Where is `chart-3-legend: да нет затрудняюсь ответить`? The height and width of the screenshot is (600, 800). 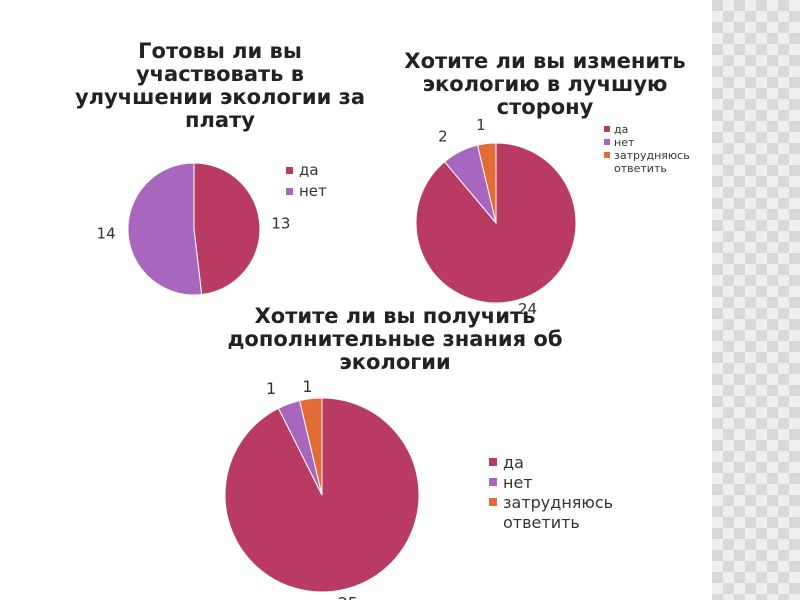
chart-3-legend: да нет затрудняюсь ответить is located at coordinates (559, 493).